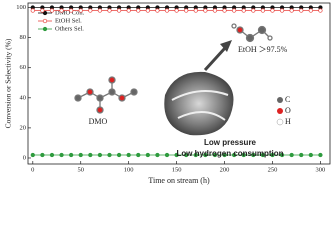 This screenshot has height=240, width=335. I want to click on legend-label: EtOH Sel., so click(68, 20).